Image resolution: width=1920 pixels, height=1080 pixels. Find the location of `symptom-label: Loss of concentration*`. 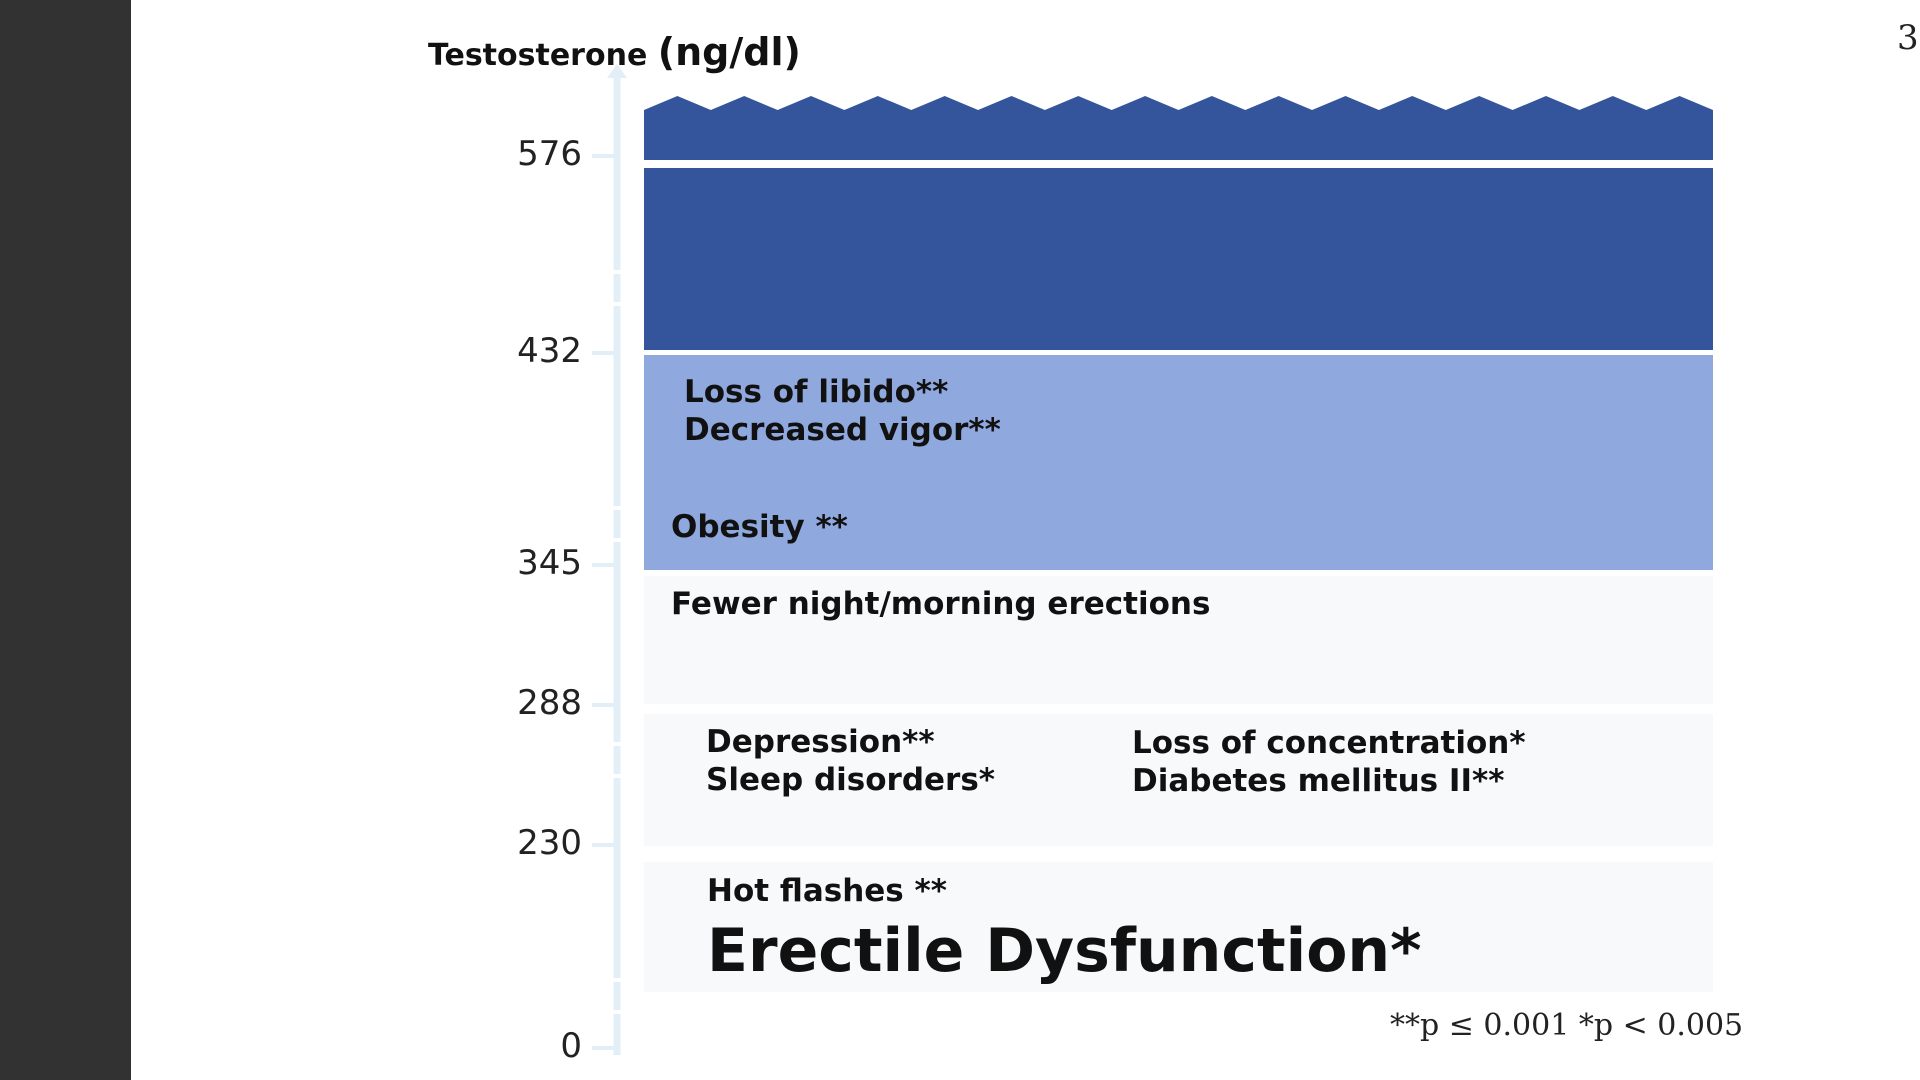

symptom-label: Loss of concentration* is located at coordinates (1329, 743).